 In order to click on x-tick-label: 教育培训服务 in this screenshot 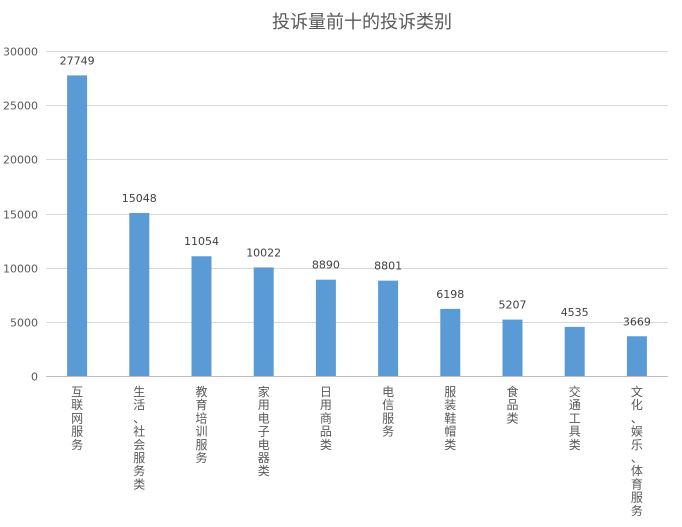, I will do `click(201, 424)`.